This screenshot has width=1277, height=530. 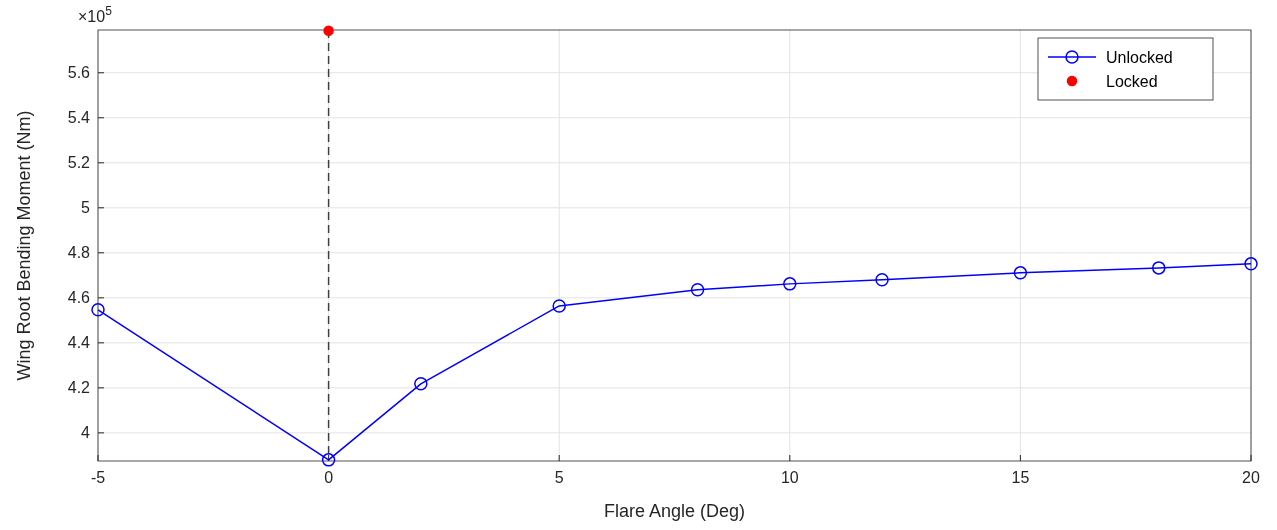 I want to click on y-tick-label: 4.8, so click(x=79, y=252).